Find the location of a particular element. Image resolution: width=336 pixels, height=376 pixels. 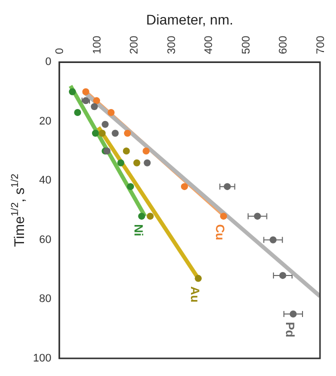

y-tick-label: 40 is located at coordinates (45, 180).